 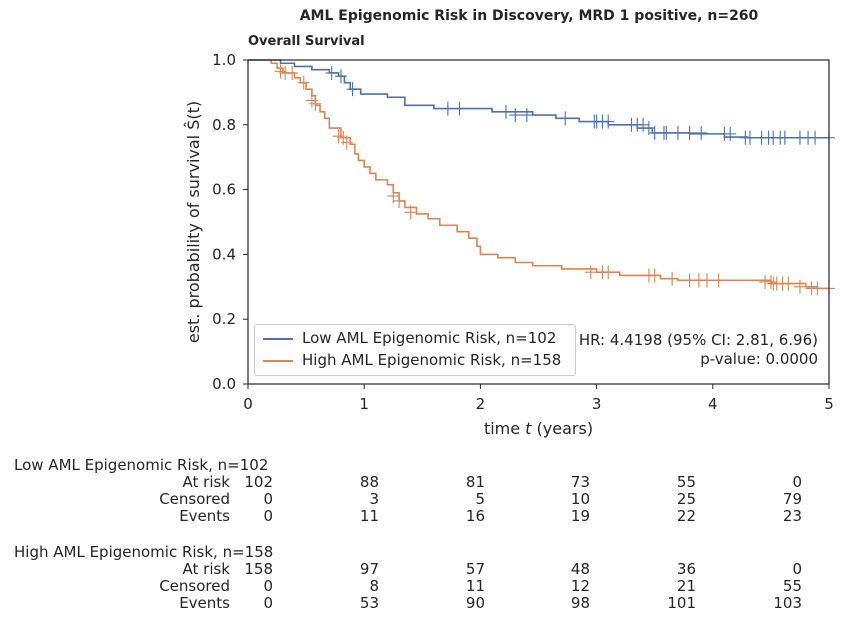 I want to click on risk-table-cell: 97, so click(x=369, y=569).